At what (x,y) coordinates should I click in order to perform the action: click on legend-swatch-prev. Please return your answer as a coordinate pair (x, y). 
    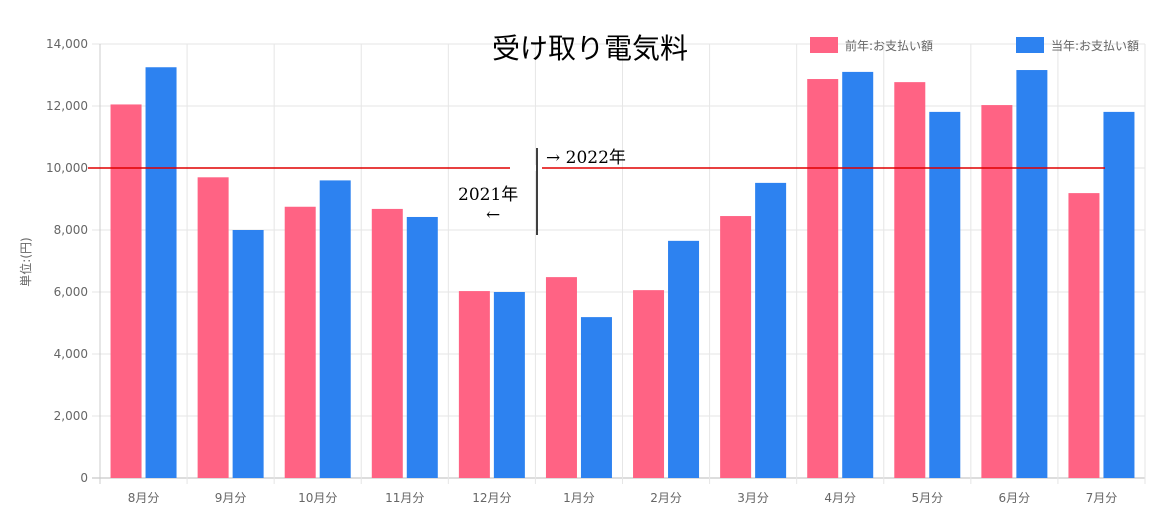
    Looking at the image, I should click on (824, 45).